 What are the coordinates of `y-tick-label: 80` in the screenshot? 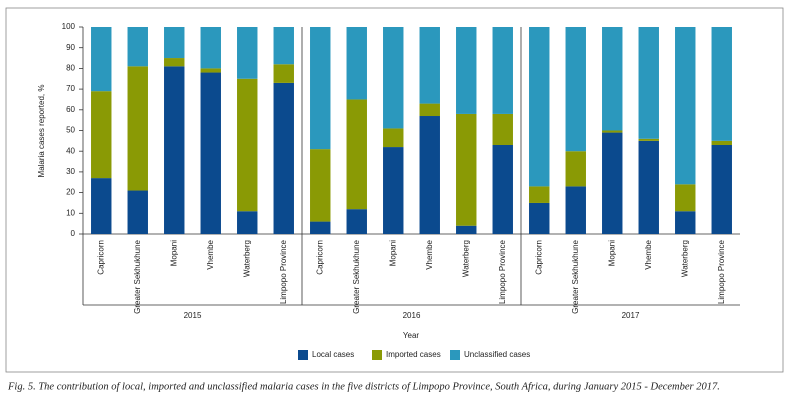 It's located at (70, 68).